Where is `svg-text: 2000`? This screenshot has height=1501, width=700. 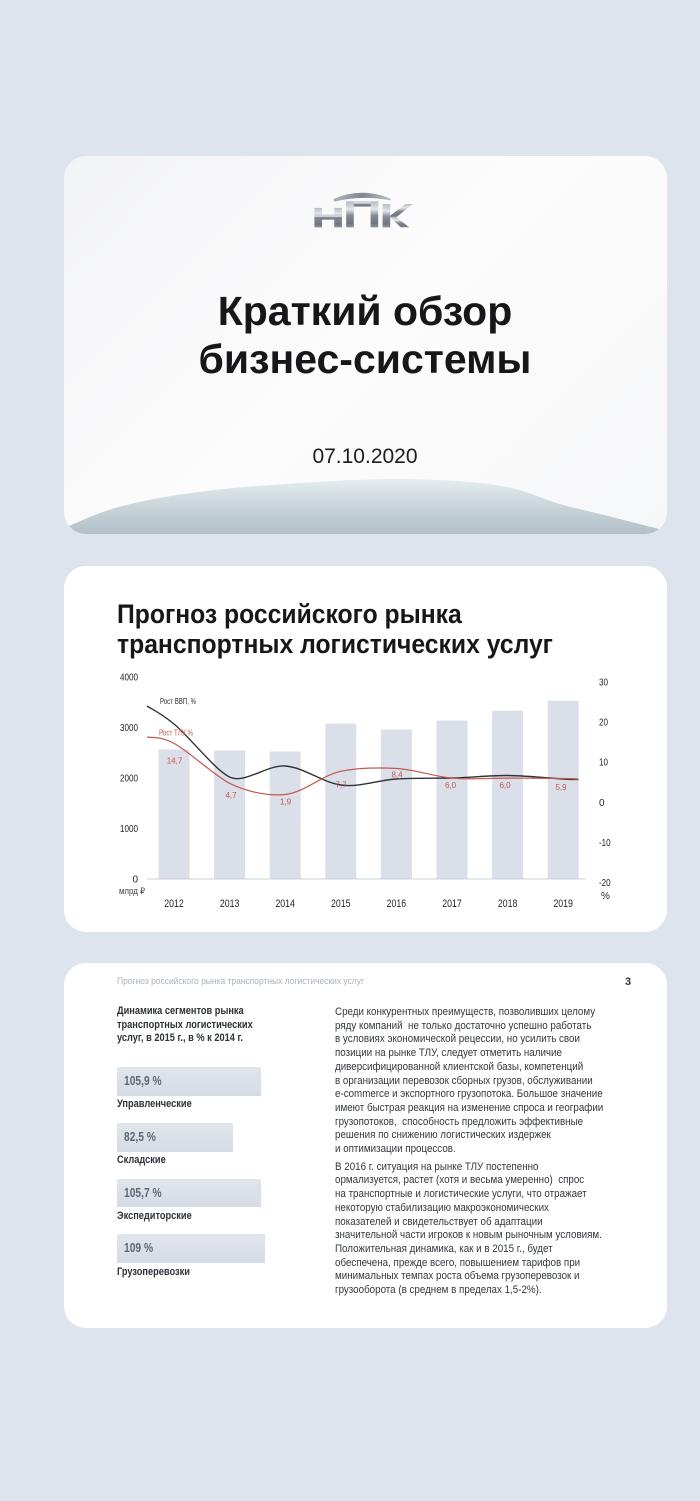
svg-text: 2000 is located at coordinates (129, 779).